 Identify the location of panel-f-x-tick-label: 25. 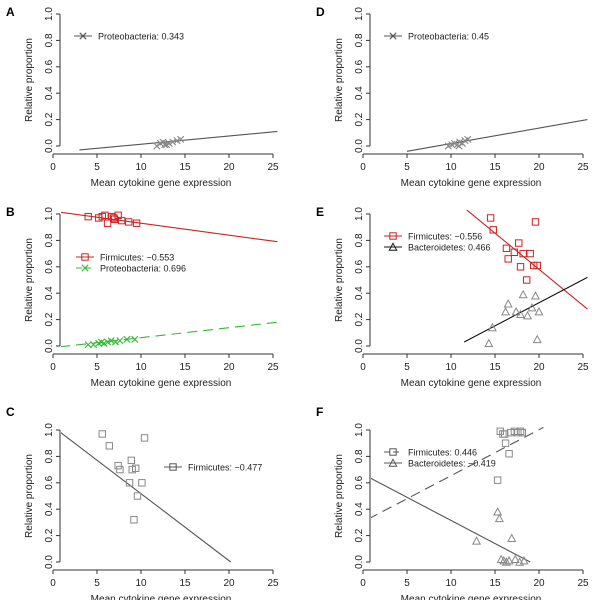
(583, 583).